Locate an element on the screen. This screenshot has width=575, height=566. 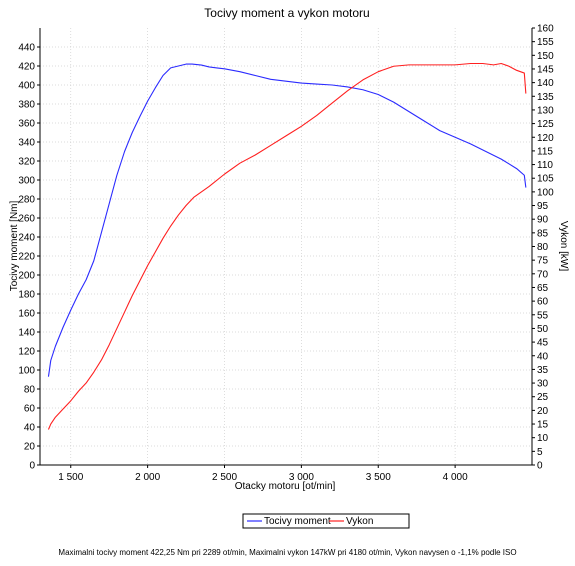
y2-tick-label: 110 is located at coordinates (545, 165).